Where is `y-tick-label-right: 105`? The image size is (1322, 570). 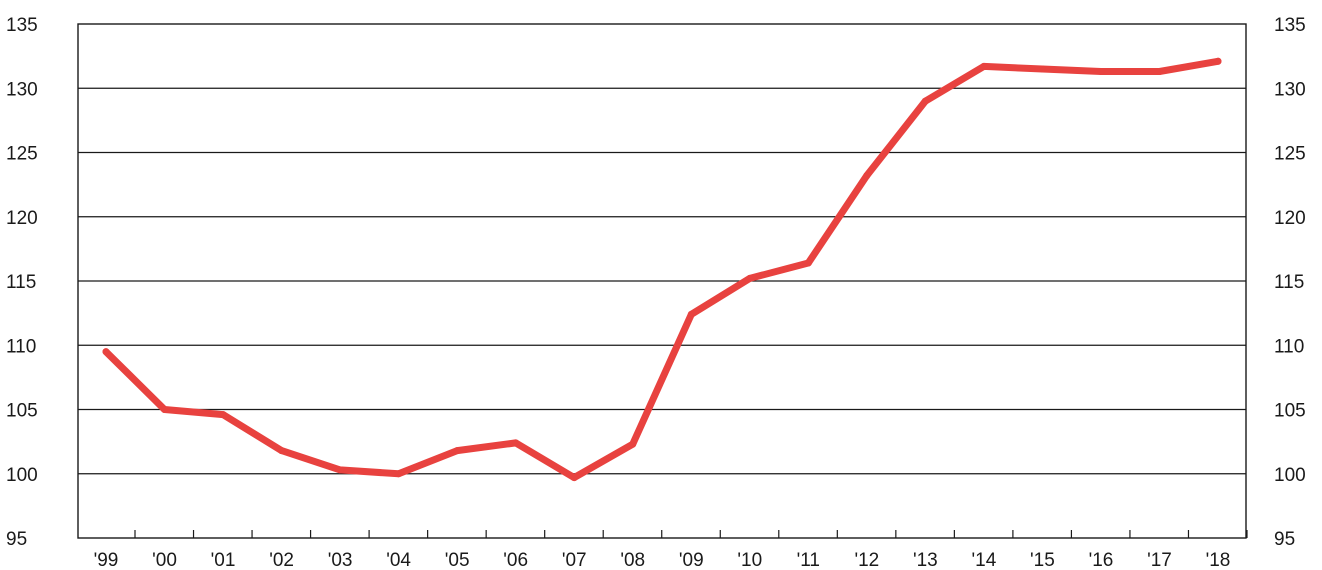
y-tick-label-right: 105 is located at coordinates (1290, 411).